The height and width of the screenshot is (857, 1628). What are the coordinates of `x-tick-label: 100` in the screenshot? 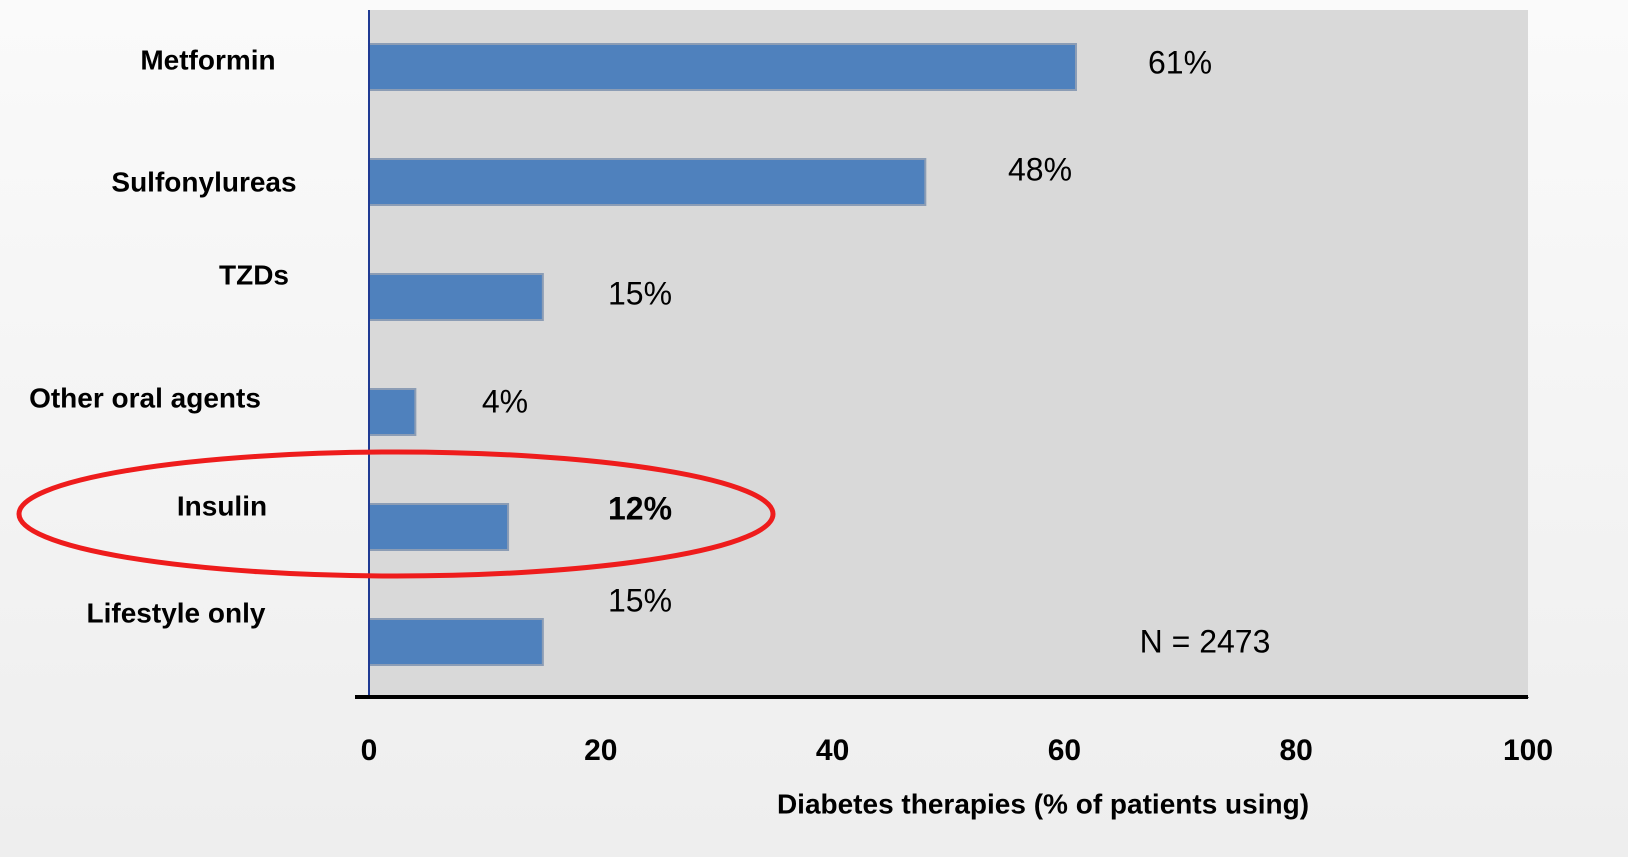 It's located at (1528, 750).